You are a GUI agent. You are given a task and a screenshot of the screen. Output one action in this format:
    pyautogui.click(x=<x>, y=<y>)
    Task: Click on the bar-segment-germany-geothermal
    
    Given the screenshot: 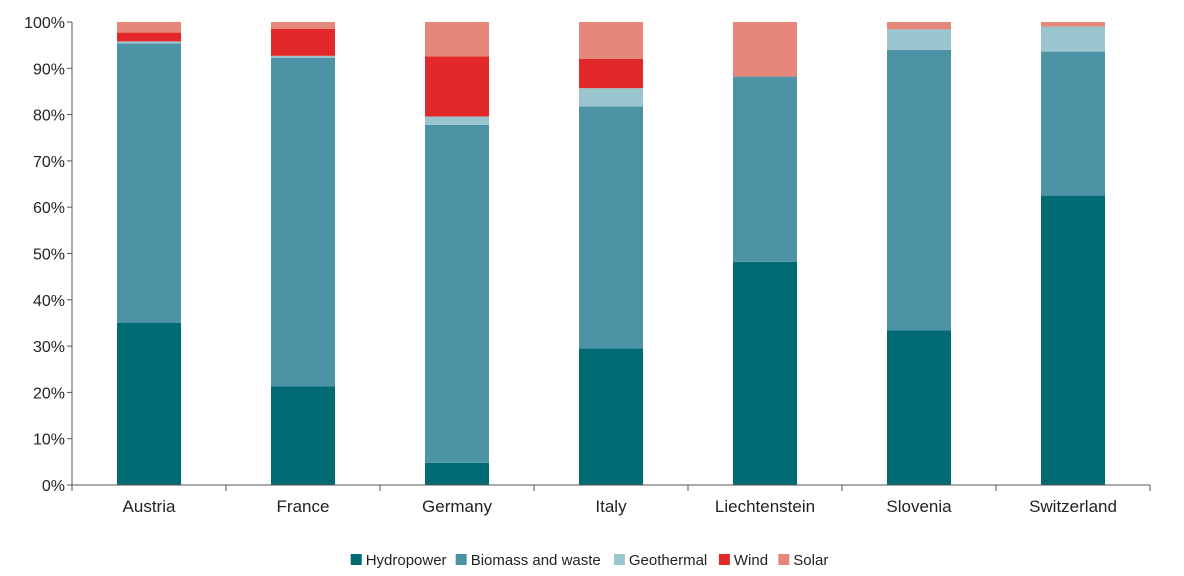 What is the action you would take?
    pyautogui.click(x=457, y=120)
    